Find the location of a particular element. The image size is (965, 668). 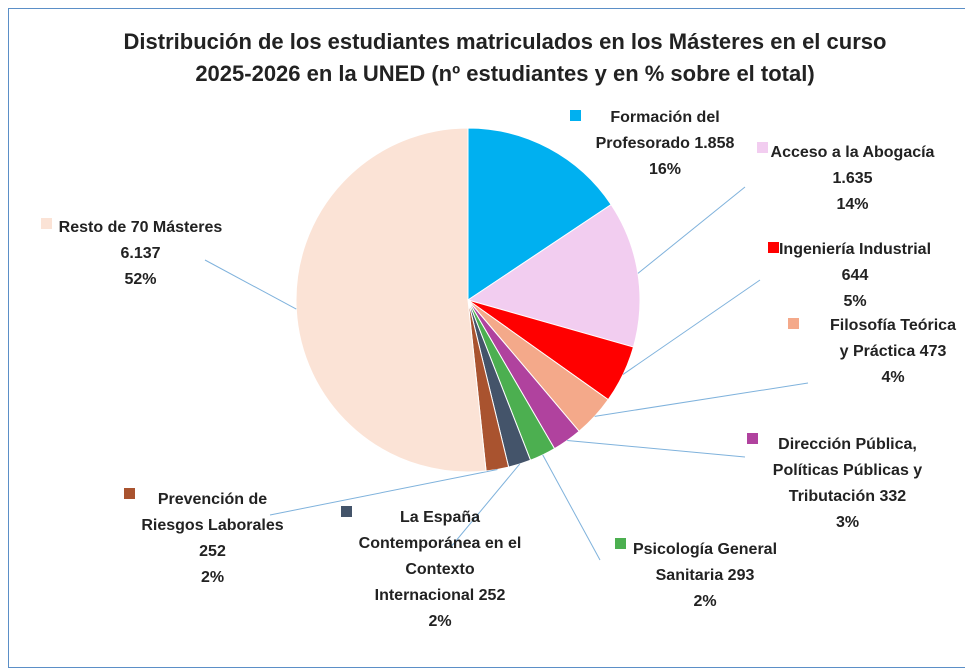

value-label: 293 is located at coordinates (741, 575).